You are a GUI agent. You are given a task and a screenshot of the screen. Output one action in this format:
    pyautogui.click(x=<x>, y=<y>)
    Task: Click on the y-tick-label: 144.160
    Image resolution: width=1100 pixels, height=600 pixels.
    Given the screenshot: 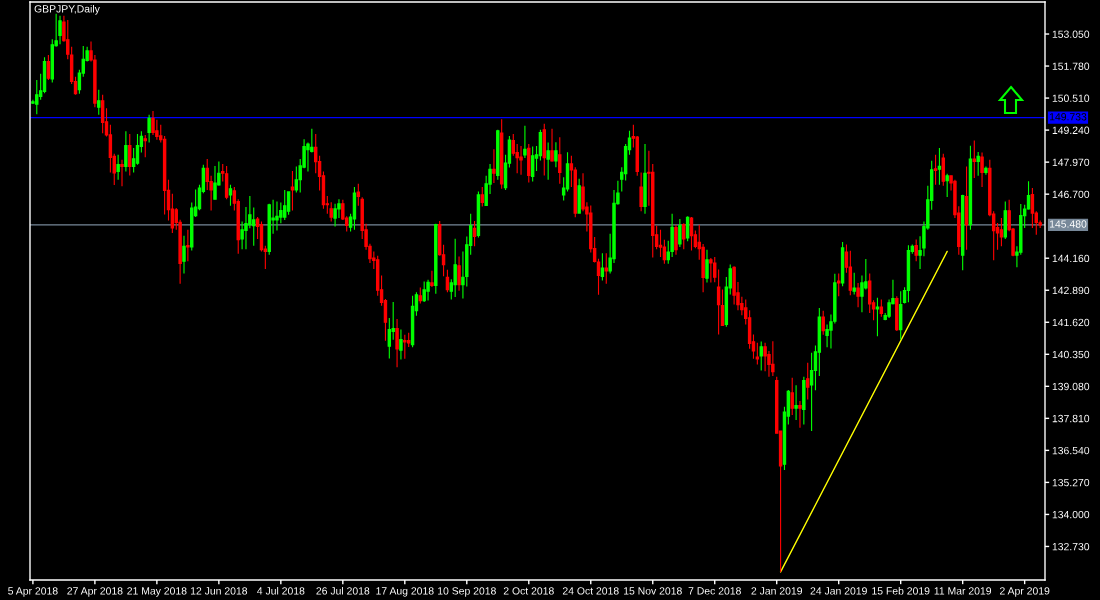 What is the action you would take?
    pyautogui.click(x=1071, y=258)
    